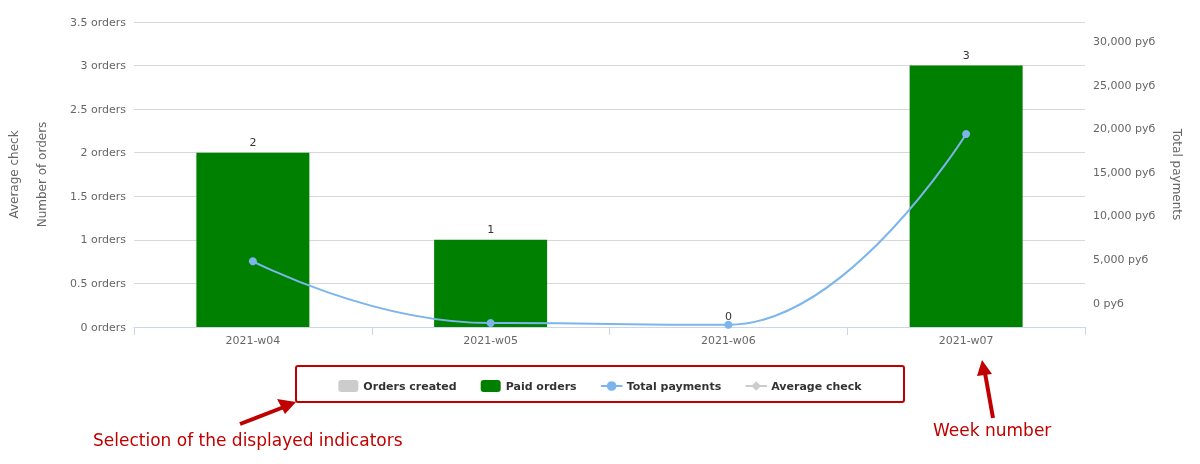  What do you see at coordinates (248, 440) in the screenshot?
I see `text: Selection of the displayed indicators` at bounding box center [248, 440].